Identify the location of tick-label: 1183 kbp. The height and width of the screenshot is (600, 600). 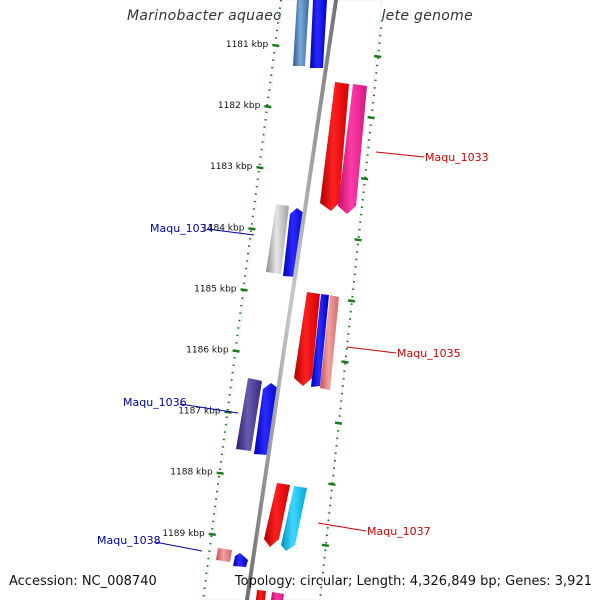
(231, 167).